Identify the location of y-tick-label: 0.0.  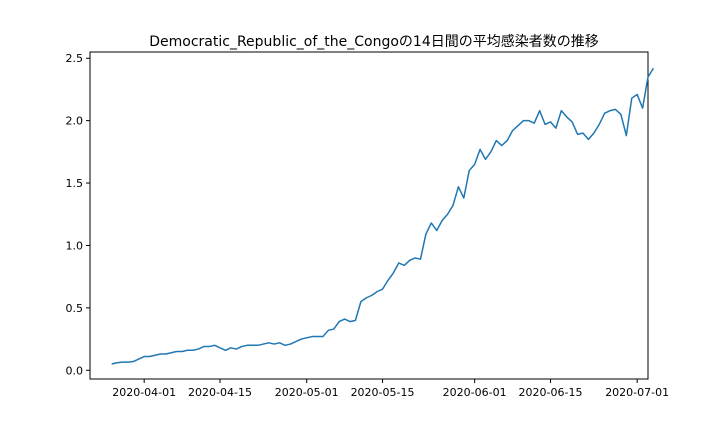
(75, 370).